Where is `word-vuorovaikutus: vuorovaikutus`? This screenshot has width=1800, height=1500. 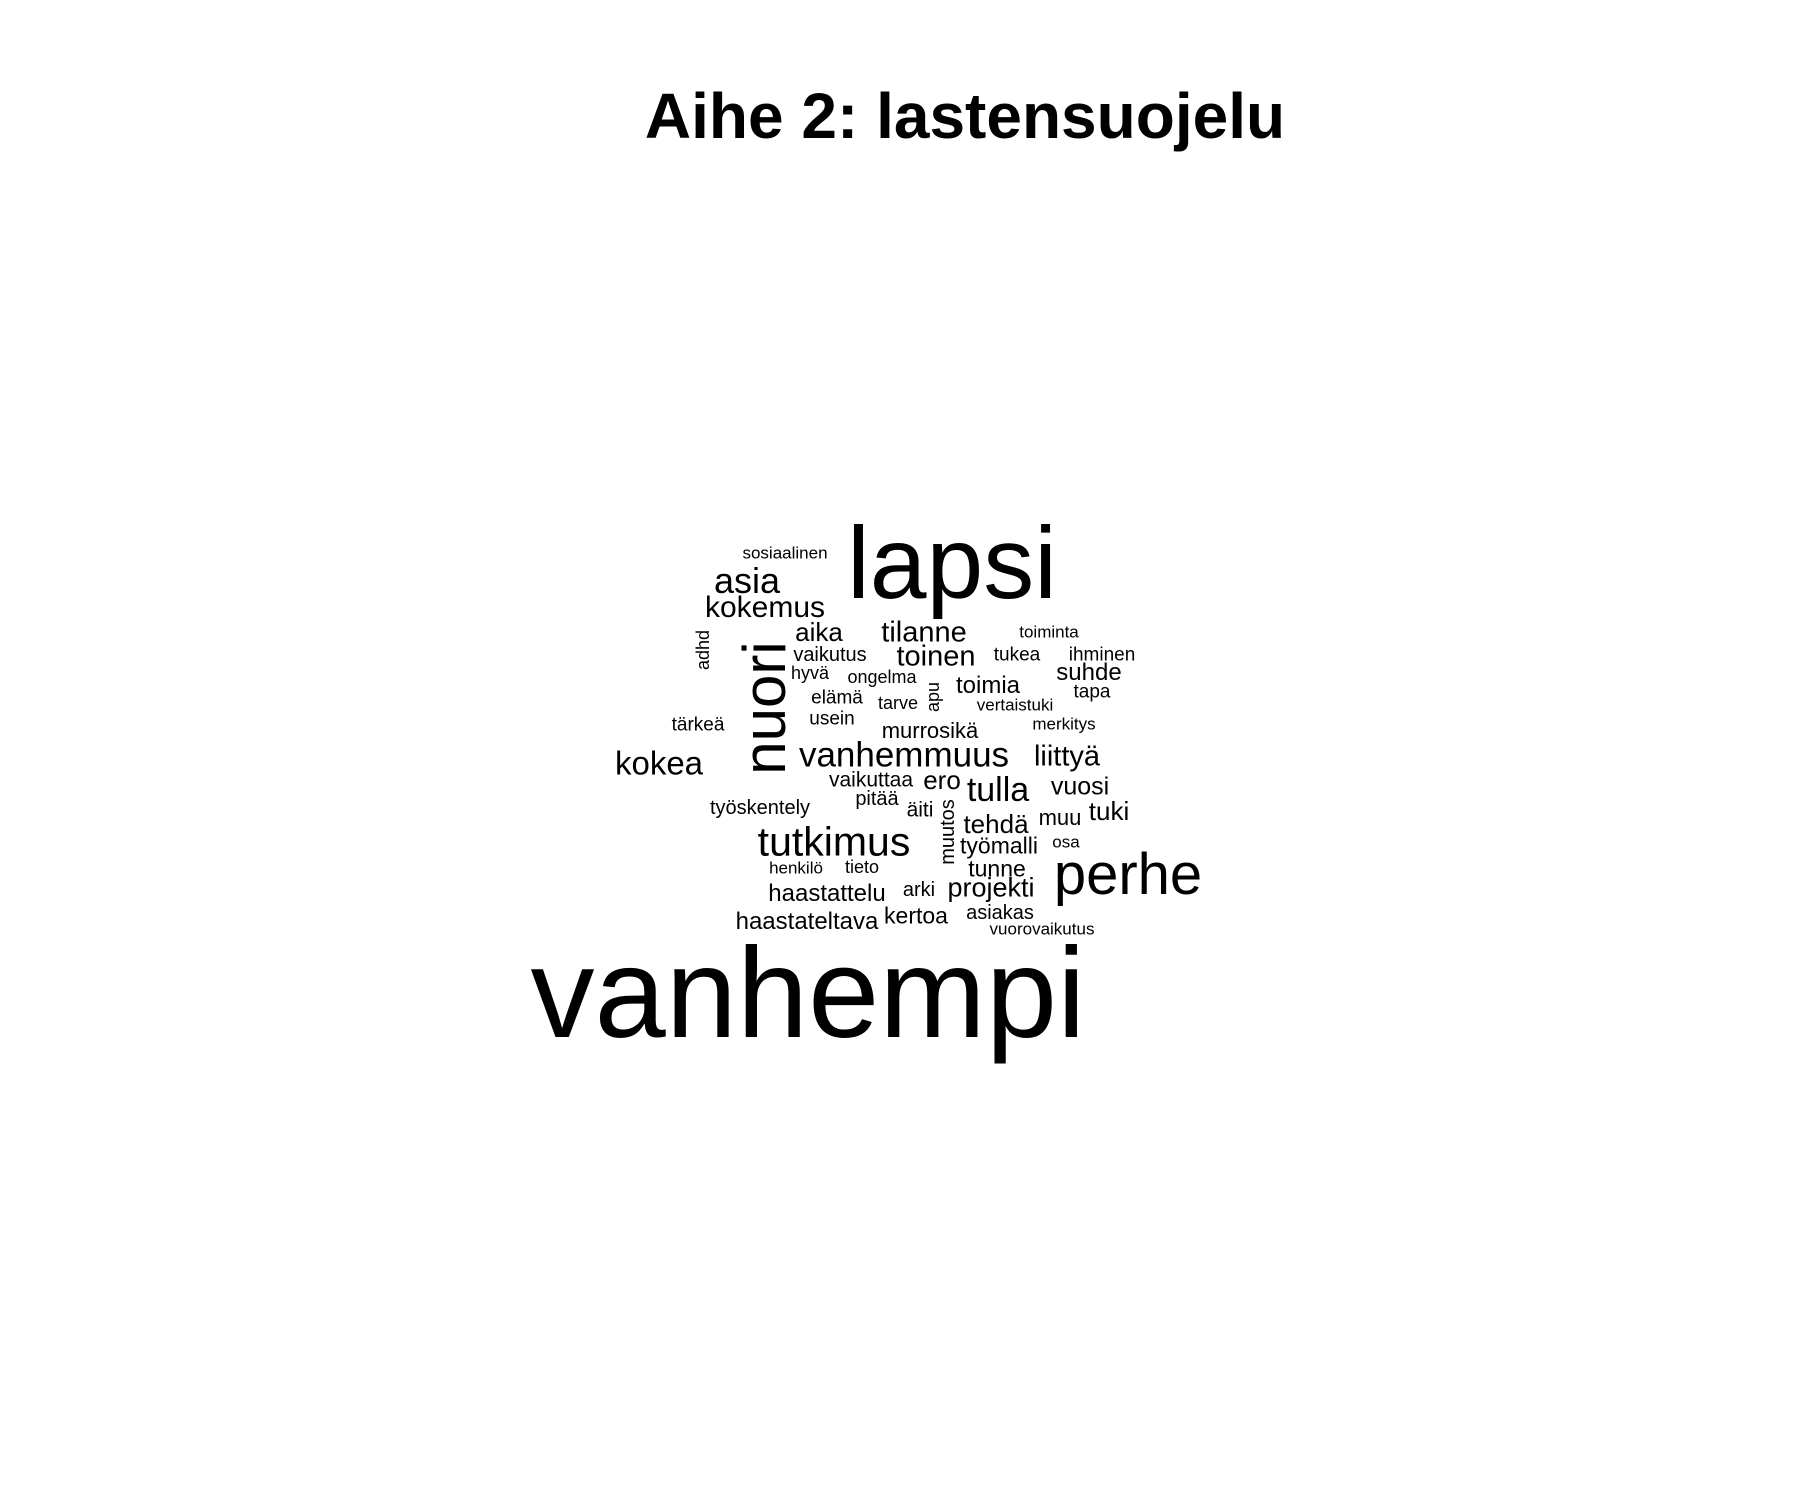
word-vuorovaikutus: vuorovaikutus is located at coordinates (1042, 929).